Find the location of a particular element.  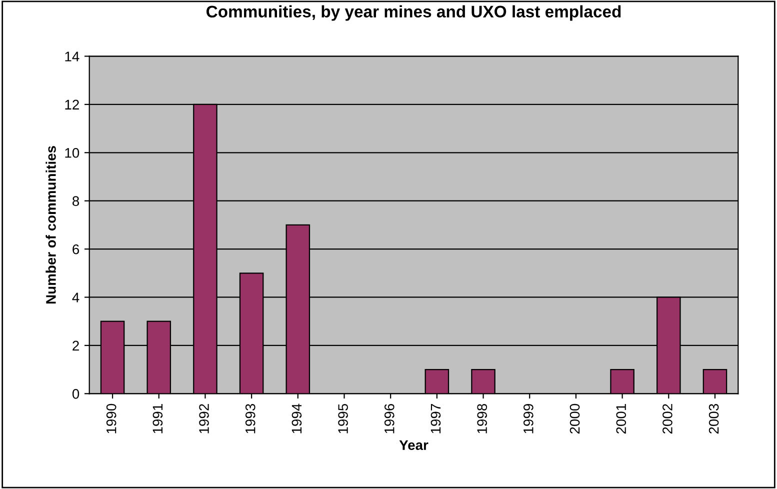

x-tick-label: 1998 is located at coordinates (482, 419).